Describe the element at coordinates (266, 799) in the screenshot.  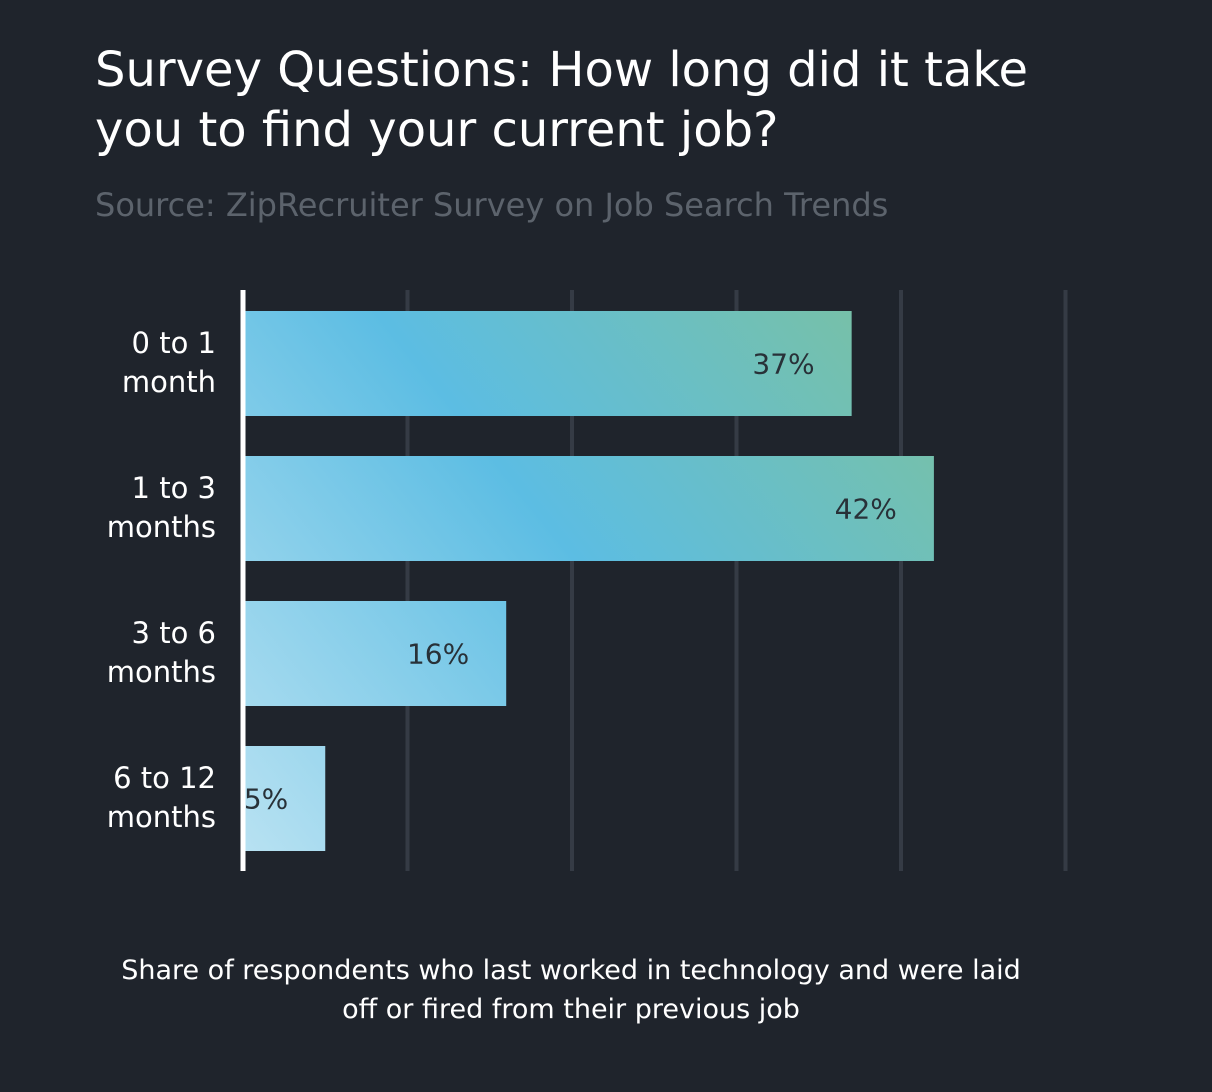
I see `bar-value-label: 5%` at that location.